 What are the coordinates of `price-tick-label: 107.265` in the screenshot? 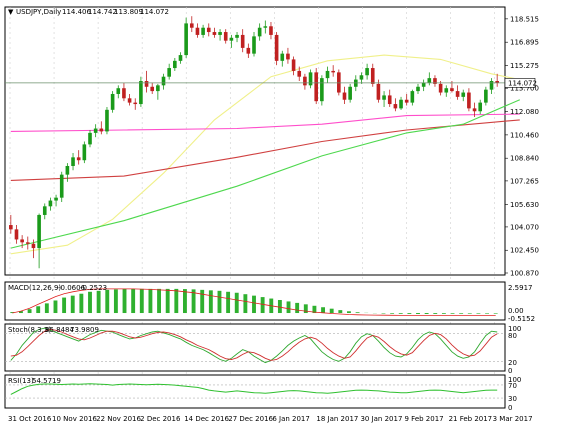 It's located at (524, 181).